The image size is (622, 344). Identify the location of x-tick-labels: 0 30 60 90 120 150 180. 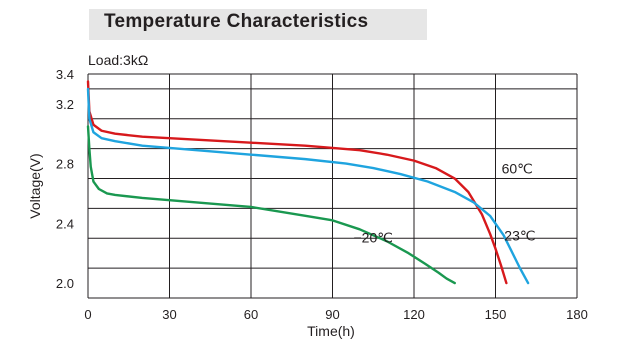
(335, 314).